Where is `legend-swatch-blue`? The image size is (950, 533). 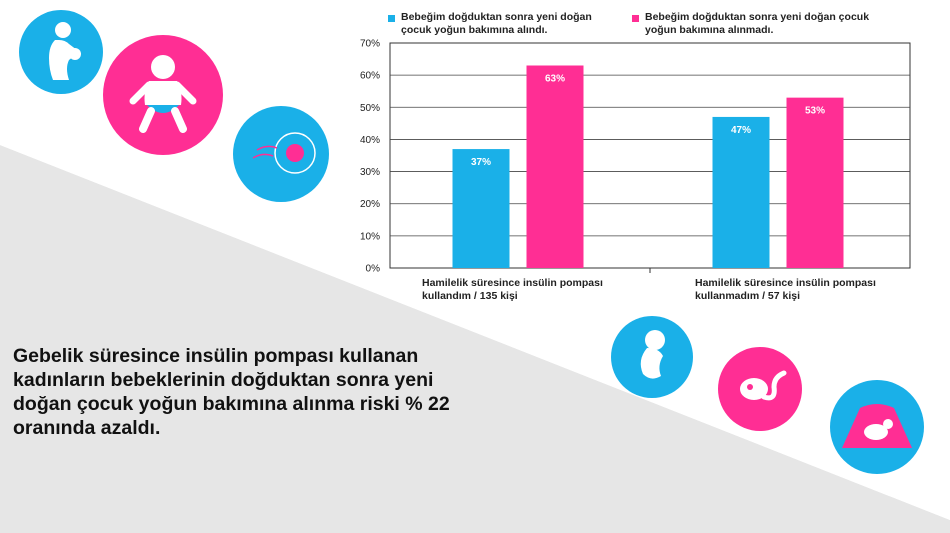 legend-swatch-blue is located at coordinates (391, 18).